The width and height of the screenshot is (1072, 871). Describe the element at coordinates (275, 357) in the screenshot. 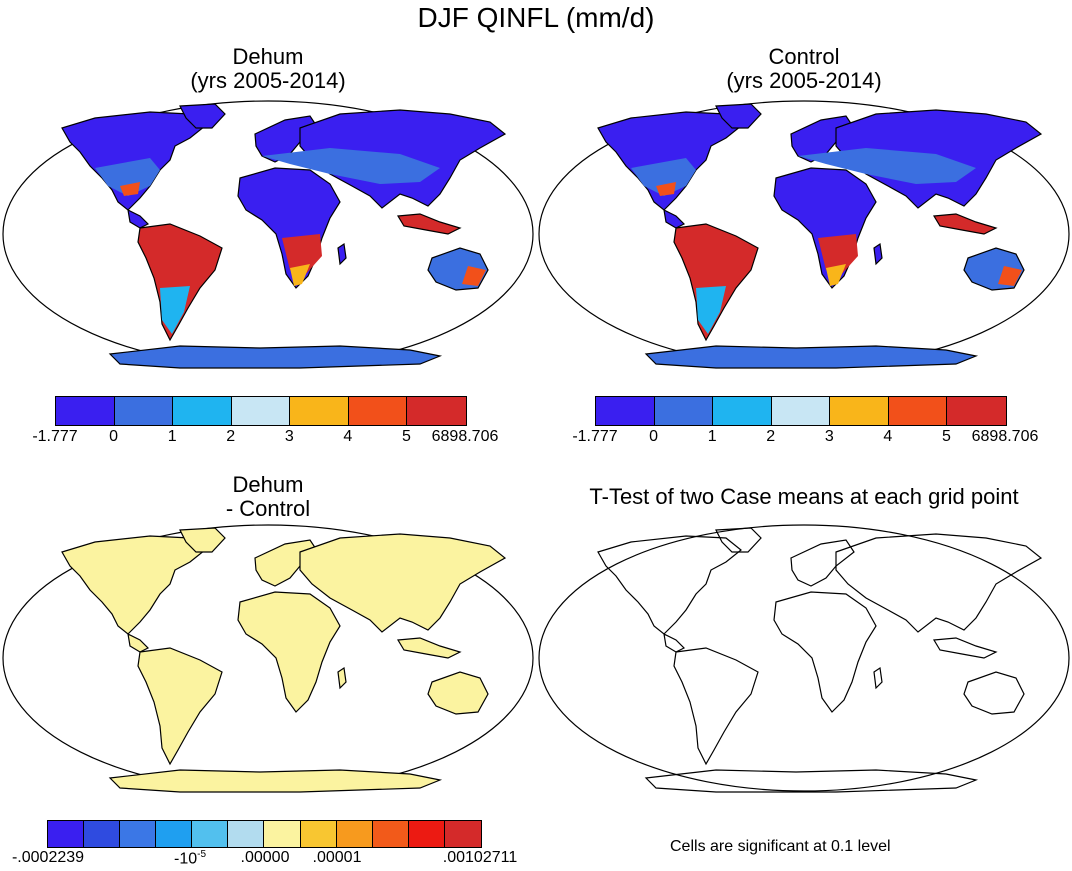

I see `dehum-antarctica` at that location.